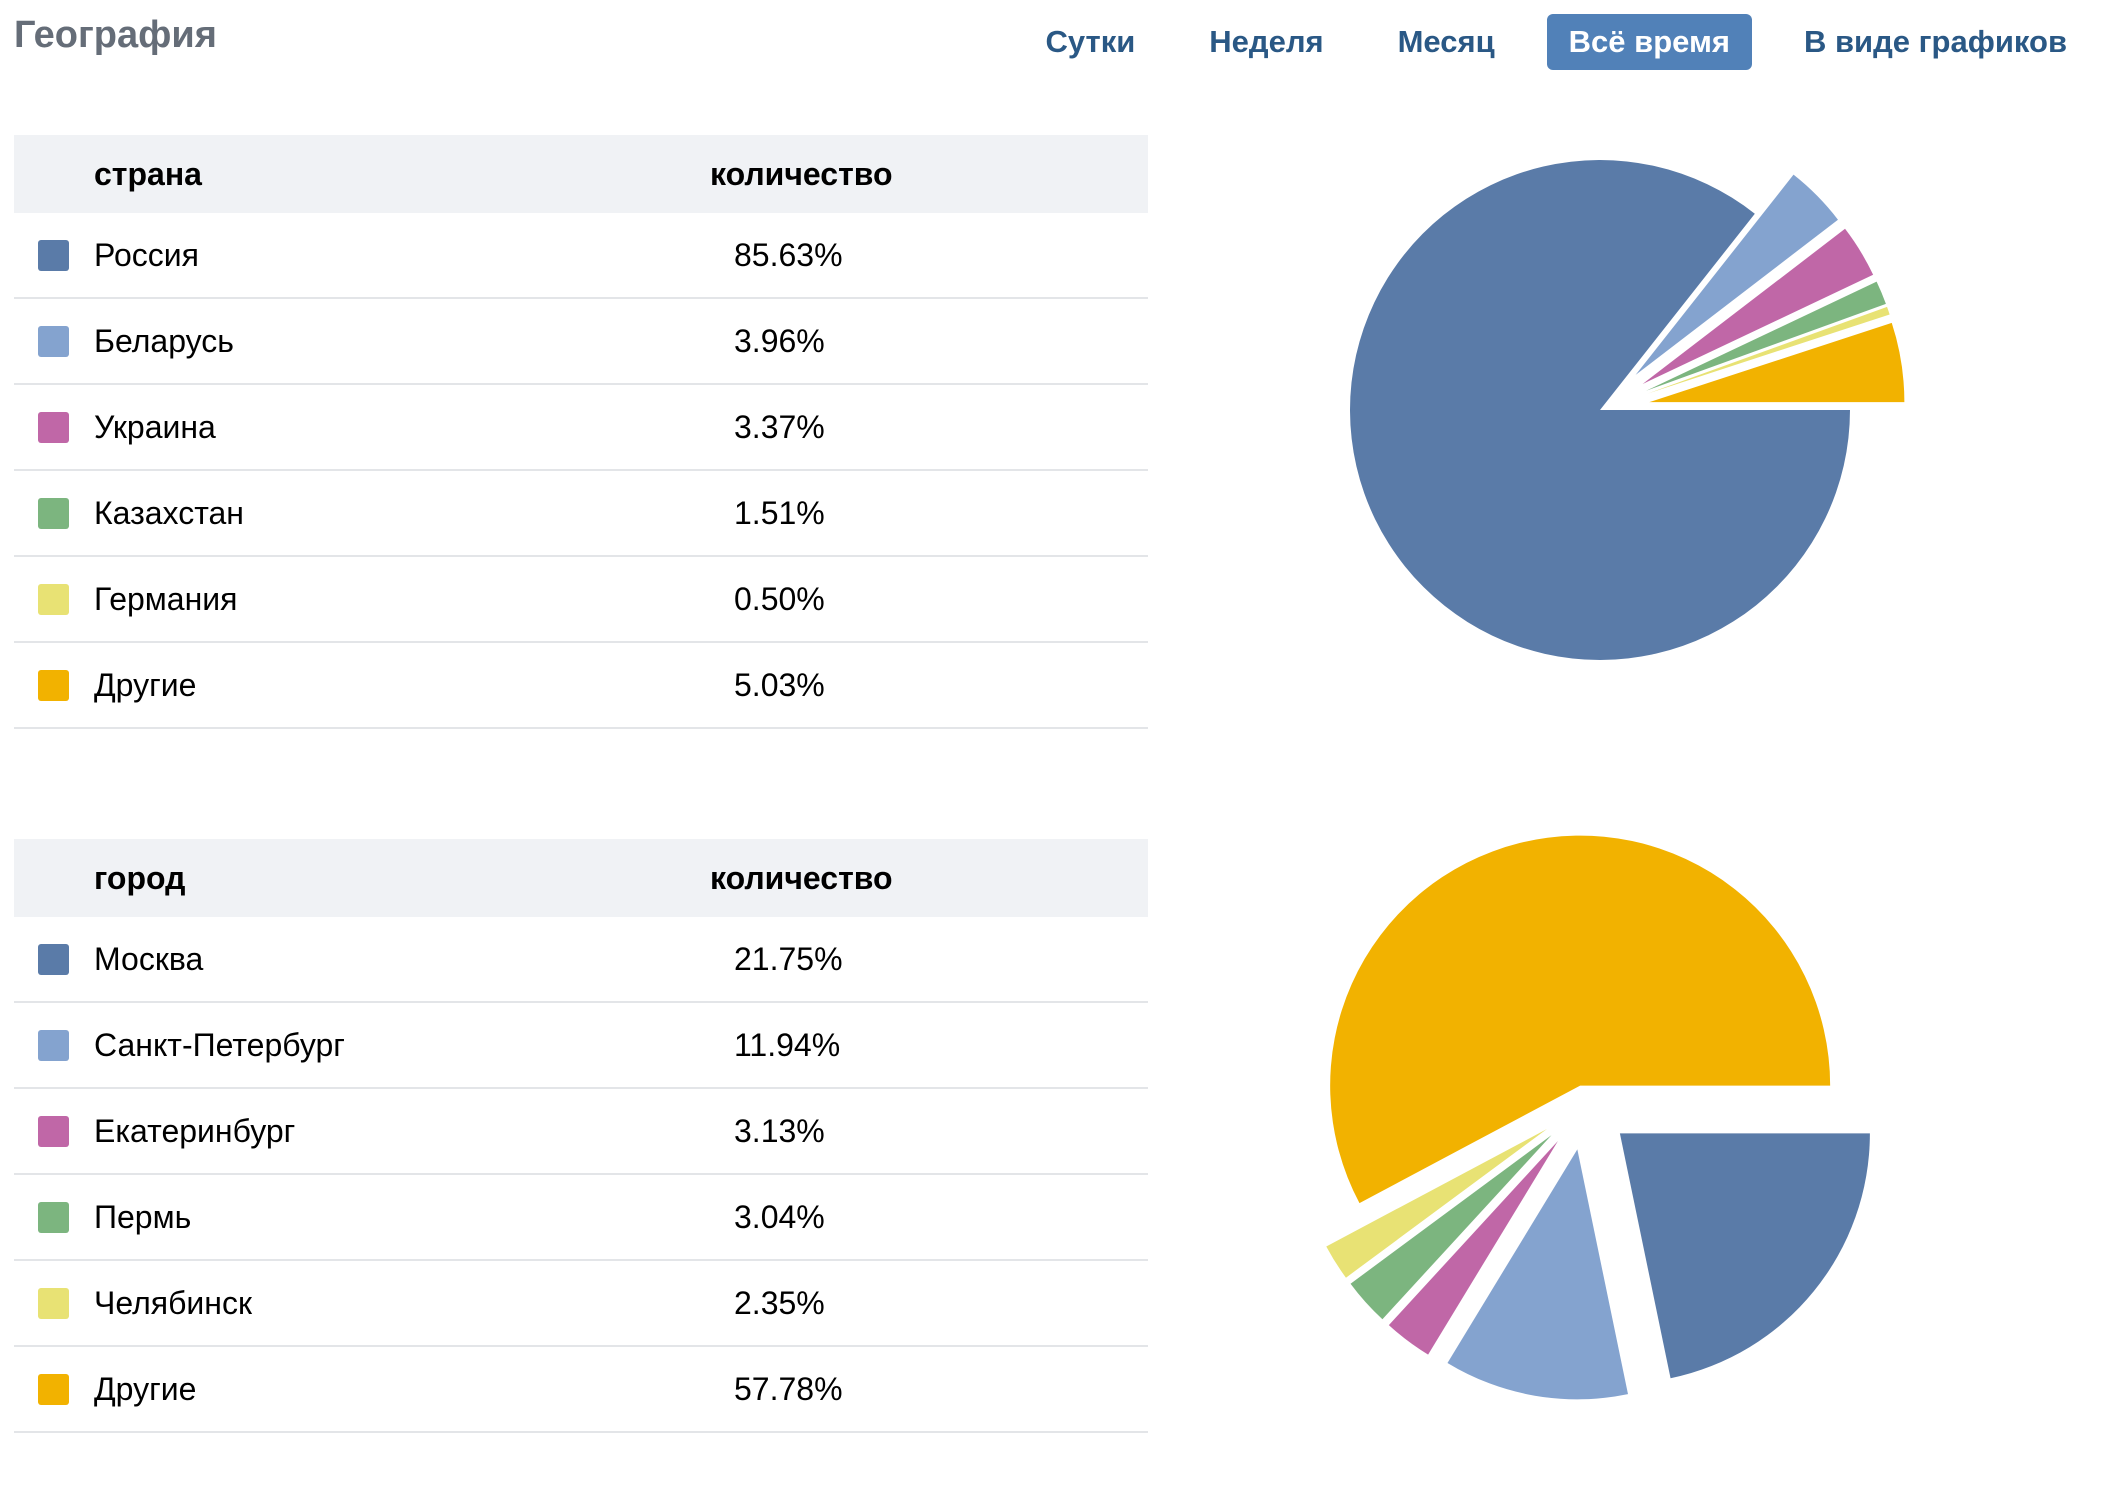  What do you see at coordinates (143, 1216) in the screenshot?
I see `city-name: Пермь` at bounding box center [143, 1216].